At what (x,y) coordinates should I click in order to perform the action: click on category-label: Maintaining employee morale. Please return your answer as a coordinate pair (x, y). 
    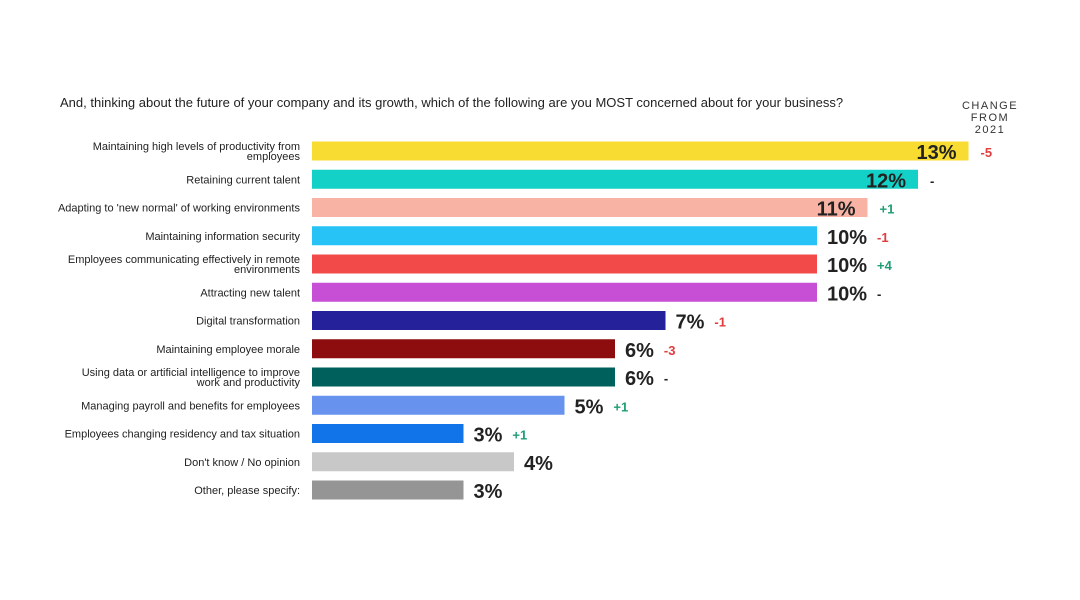
    Looking at the image, I should click on (228, 350).